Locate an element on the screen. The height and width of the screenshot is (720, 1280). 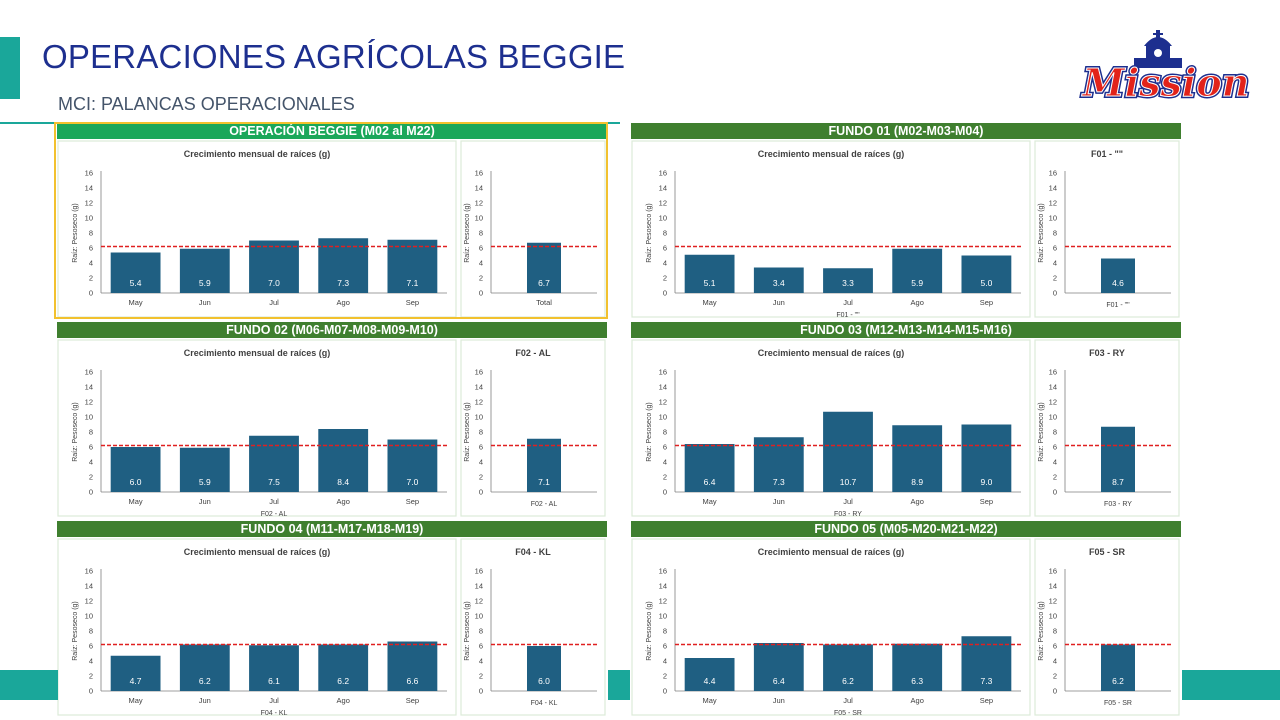
panel-header: FUNDO 02 (M06-M07-M08-M09-M10) is located at coordinates (332, 330).